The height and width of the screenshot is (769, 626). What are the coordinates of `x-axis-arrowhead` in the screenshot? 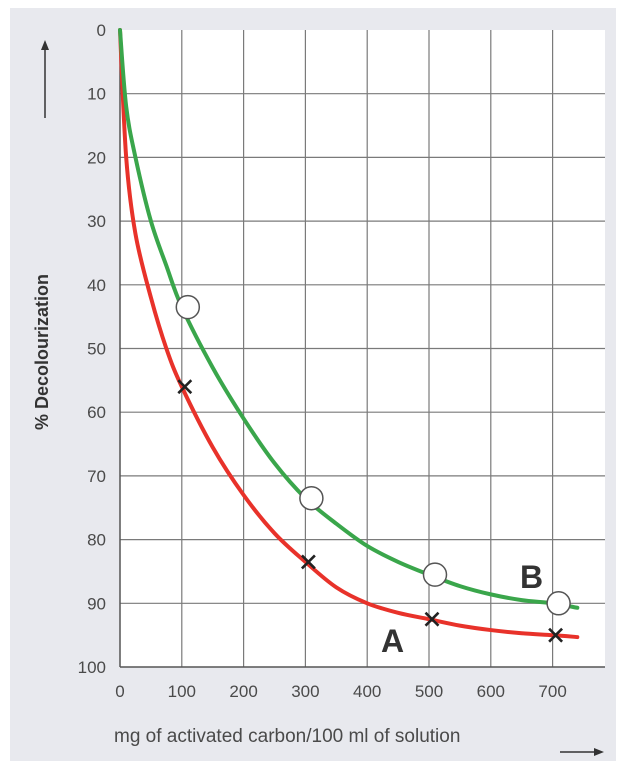 It's located at (599, 752).